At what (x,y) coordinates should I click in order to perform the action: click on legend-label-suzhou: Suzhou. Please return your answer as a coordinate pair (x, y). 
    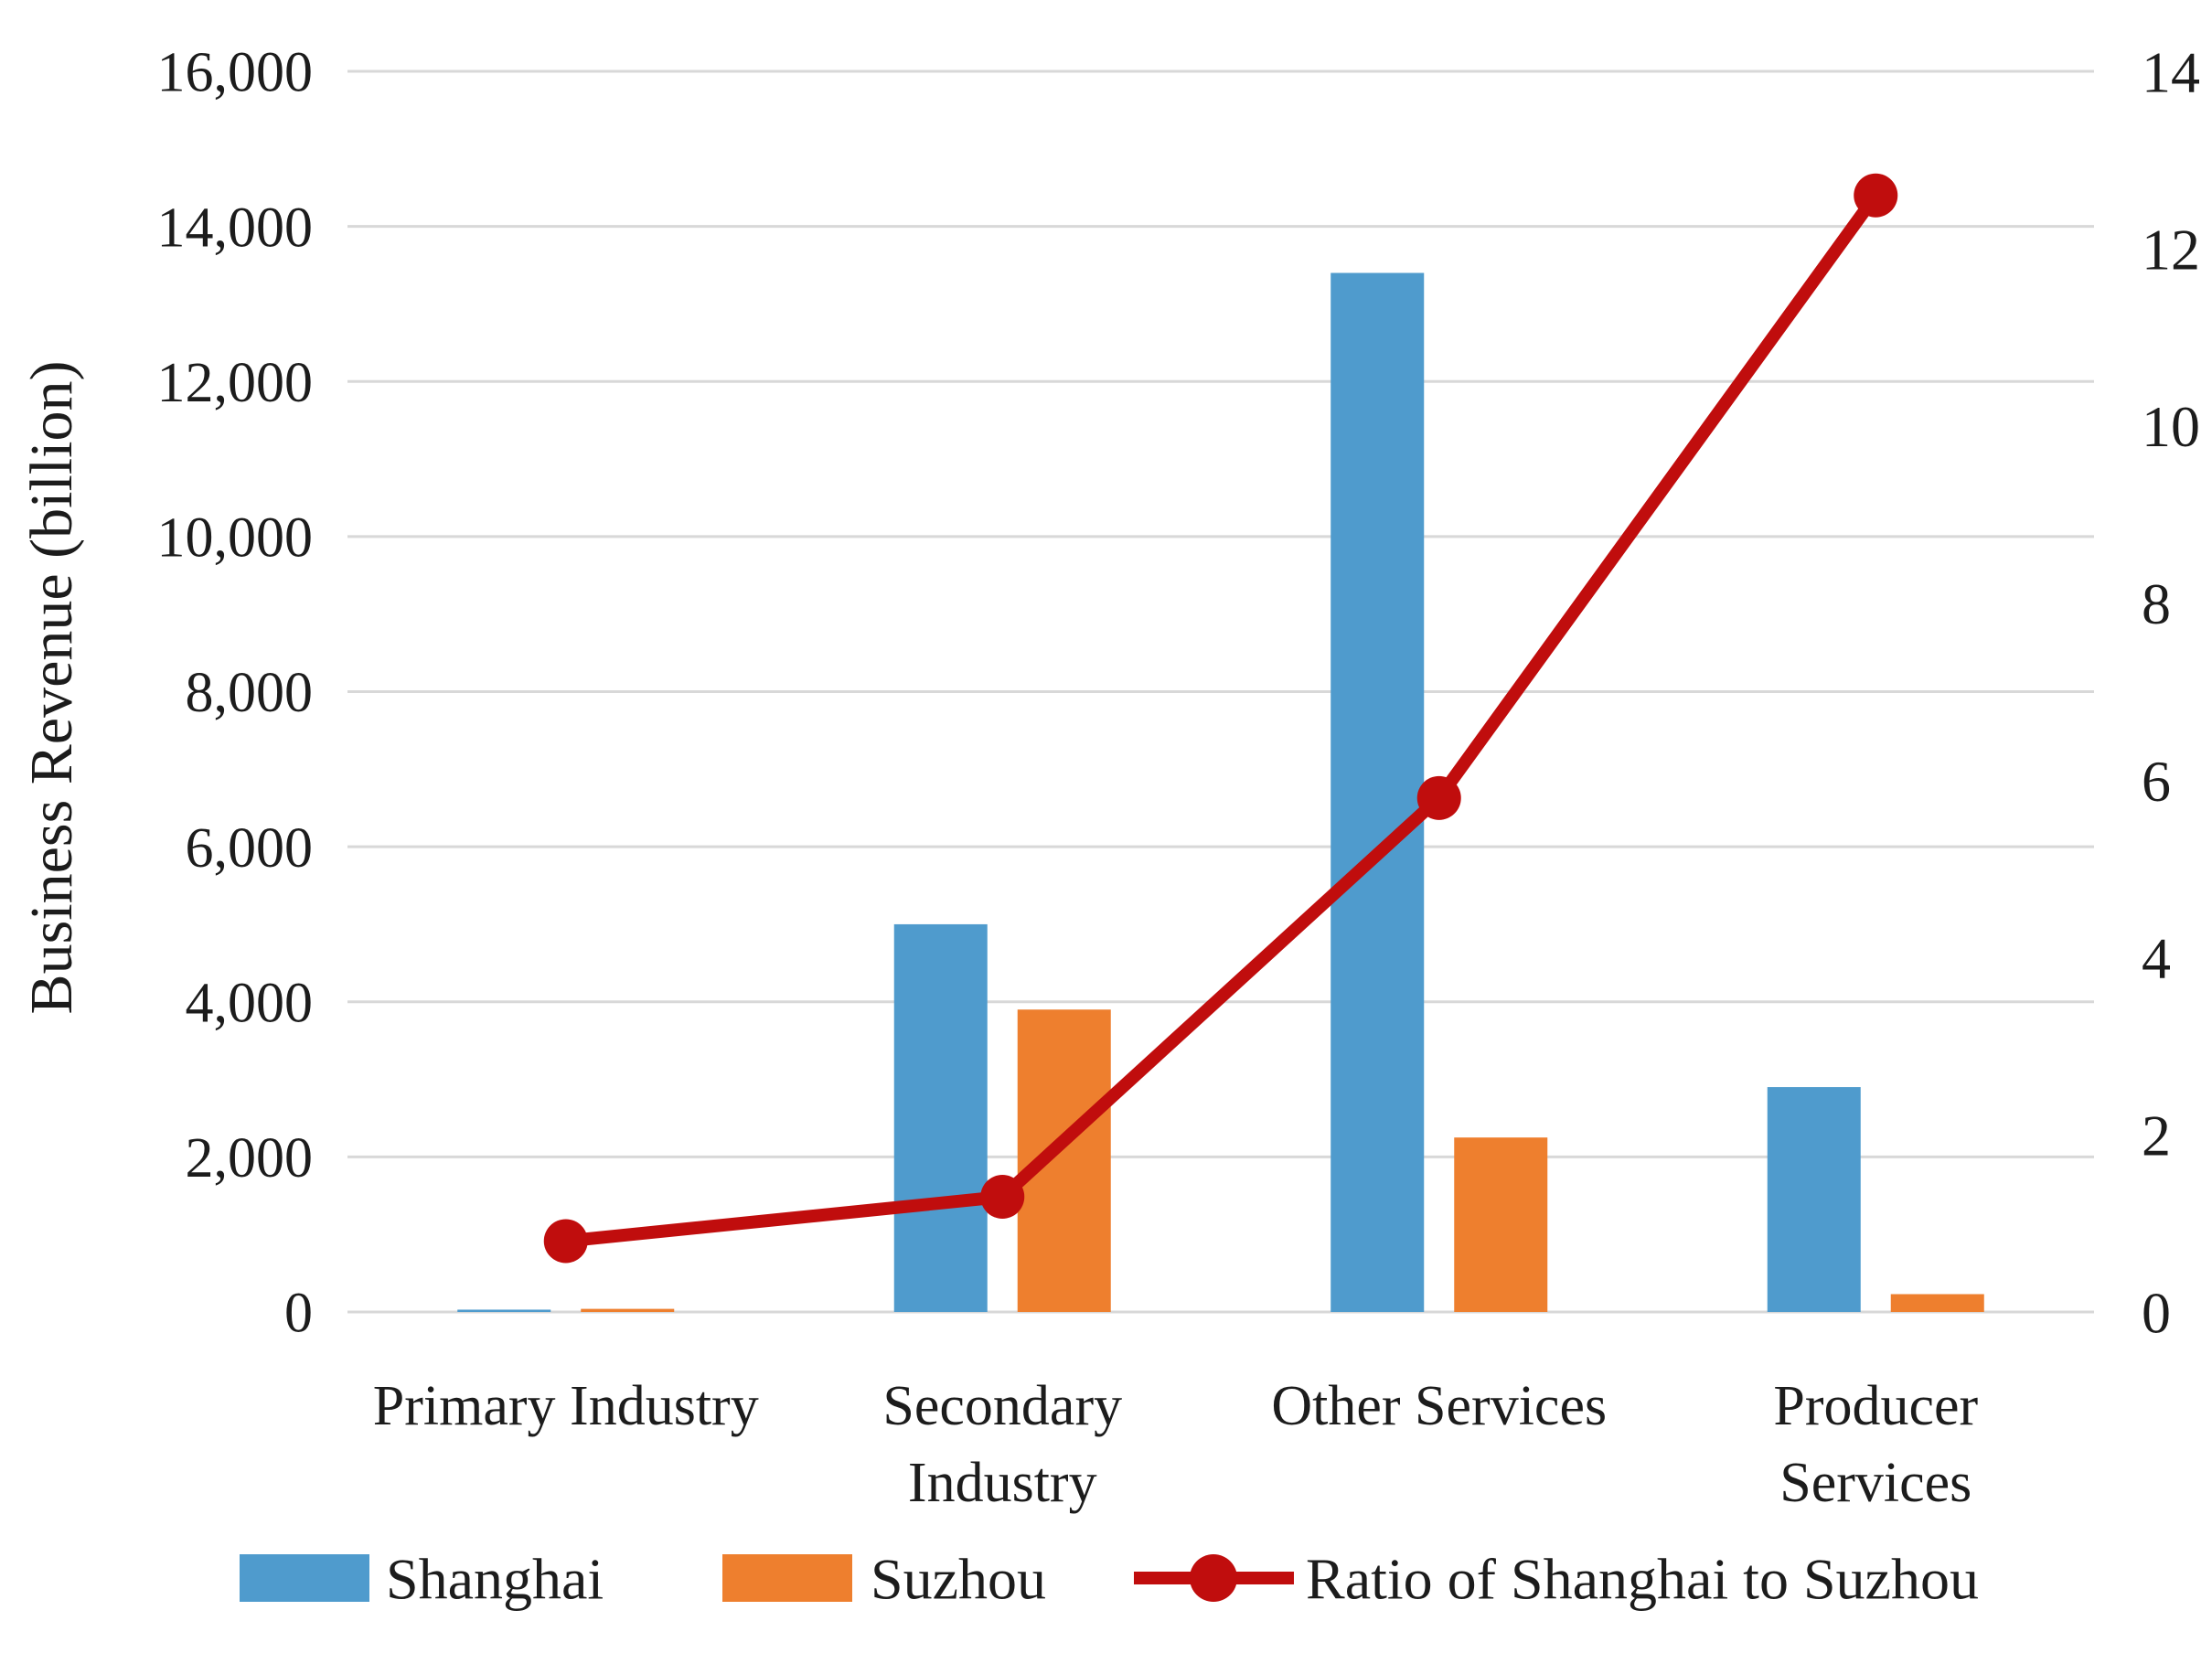
    Looking at the image, I should click on (959, 1578).